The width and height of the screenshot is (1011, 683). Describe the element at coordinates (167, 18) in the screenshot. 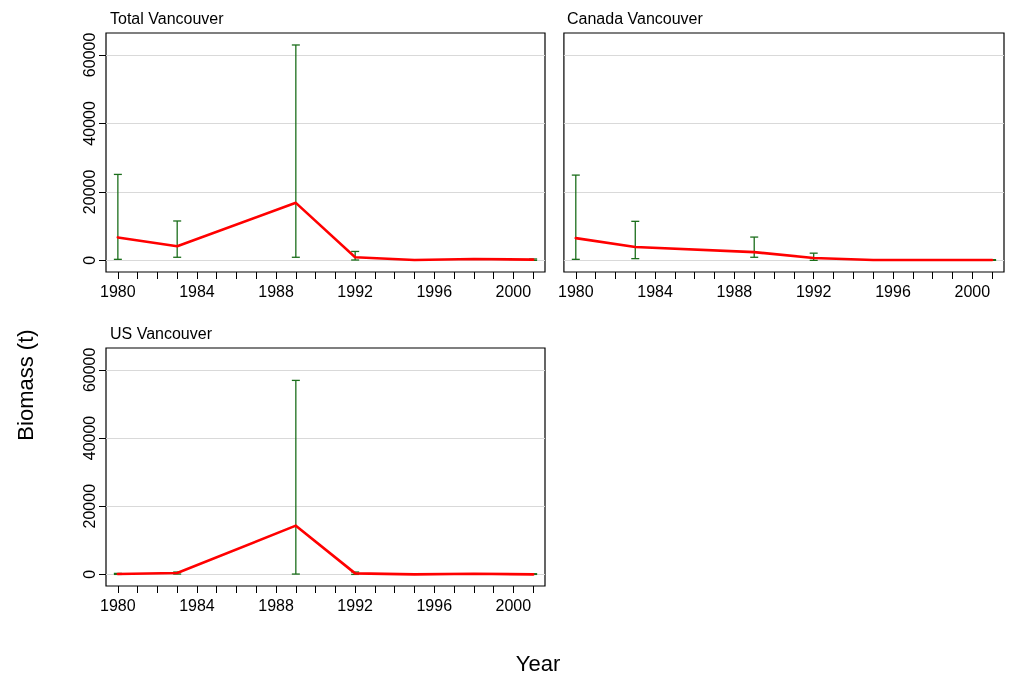

I see `chart-title: Total Vancouver` at that location.